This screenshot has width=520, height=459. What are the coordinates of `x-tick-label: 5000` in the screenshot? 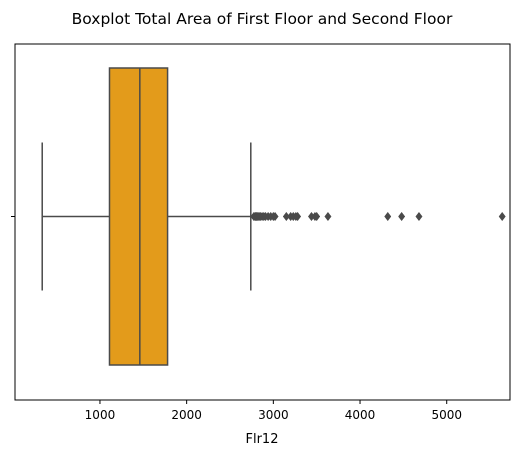 It's located at (446, 415).